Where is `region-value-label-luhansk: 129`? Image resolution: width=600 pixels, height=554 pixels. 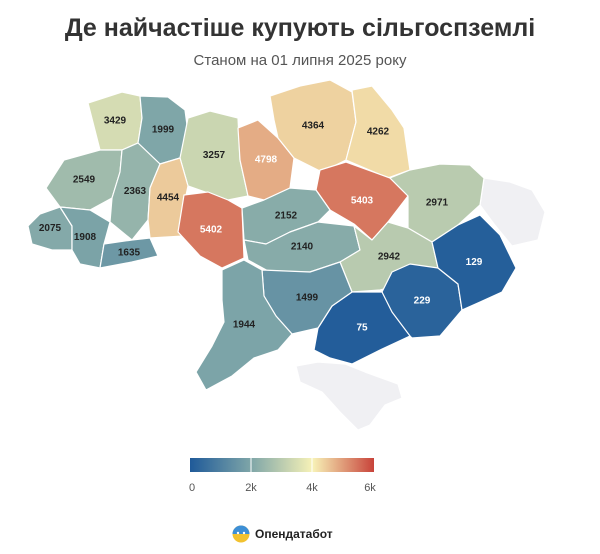 region-value-label-luhansk: 129 is located at coordinates (474, 262).